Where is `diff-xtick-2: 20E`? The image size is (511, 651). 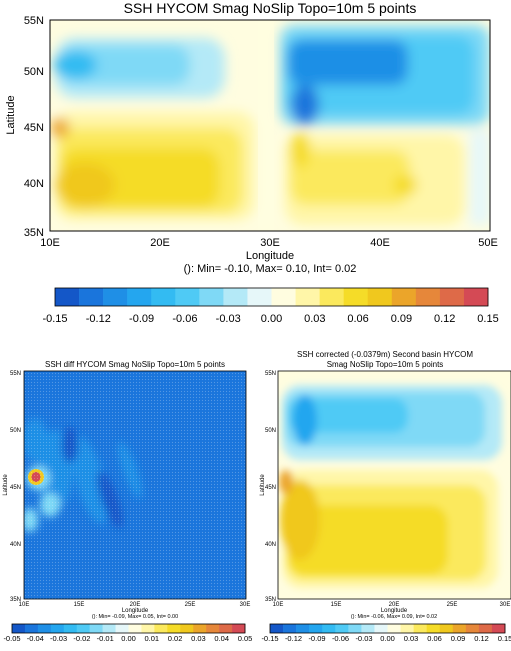 diff-xtick-2: 20E is located at coordinates (135, 605).